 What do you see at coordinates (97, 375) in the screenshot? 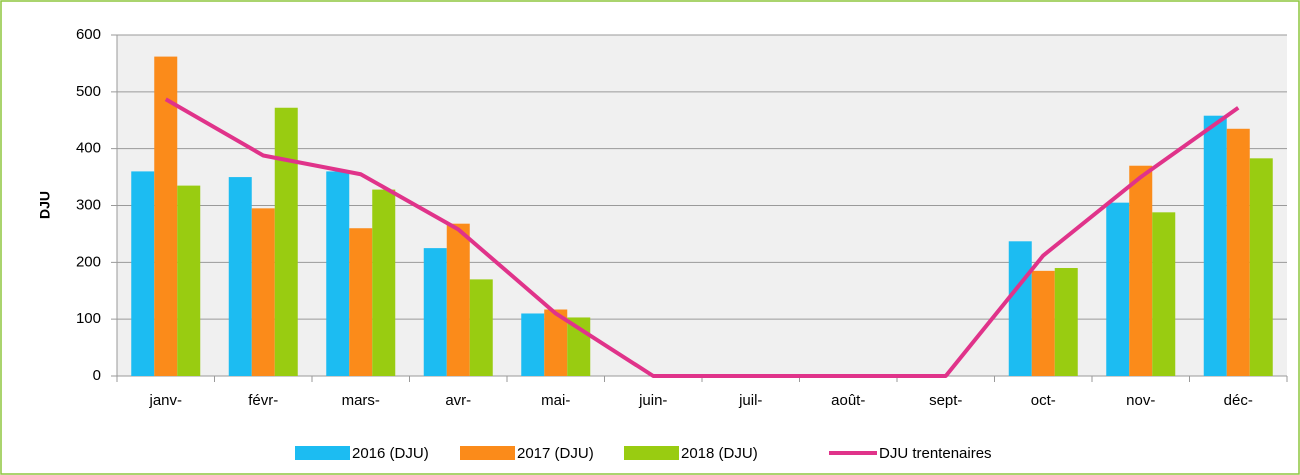
I see `y-tick-label: 0` at bounding box center [97, 375].